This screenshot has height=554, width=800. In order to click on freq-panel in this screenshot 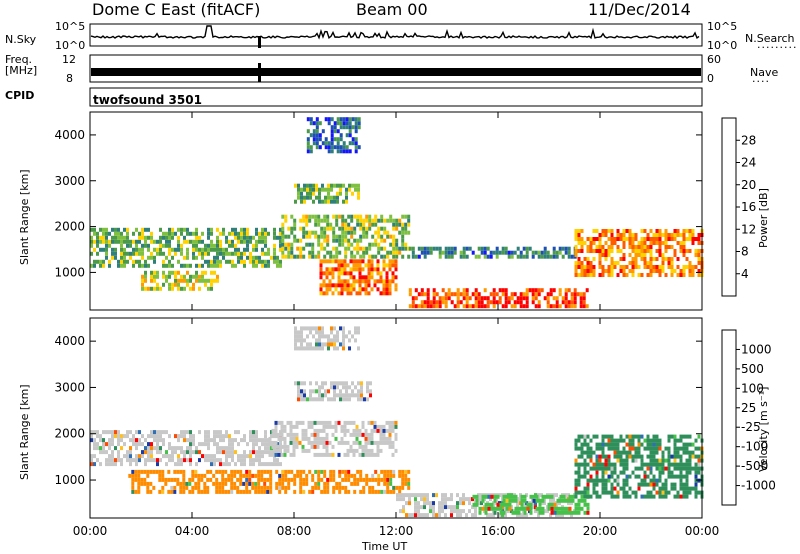, I will do `click(396, 59)`.